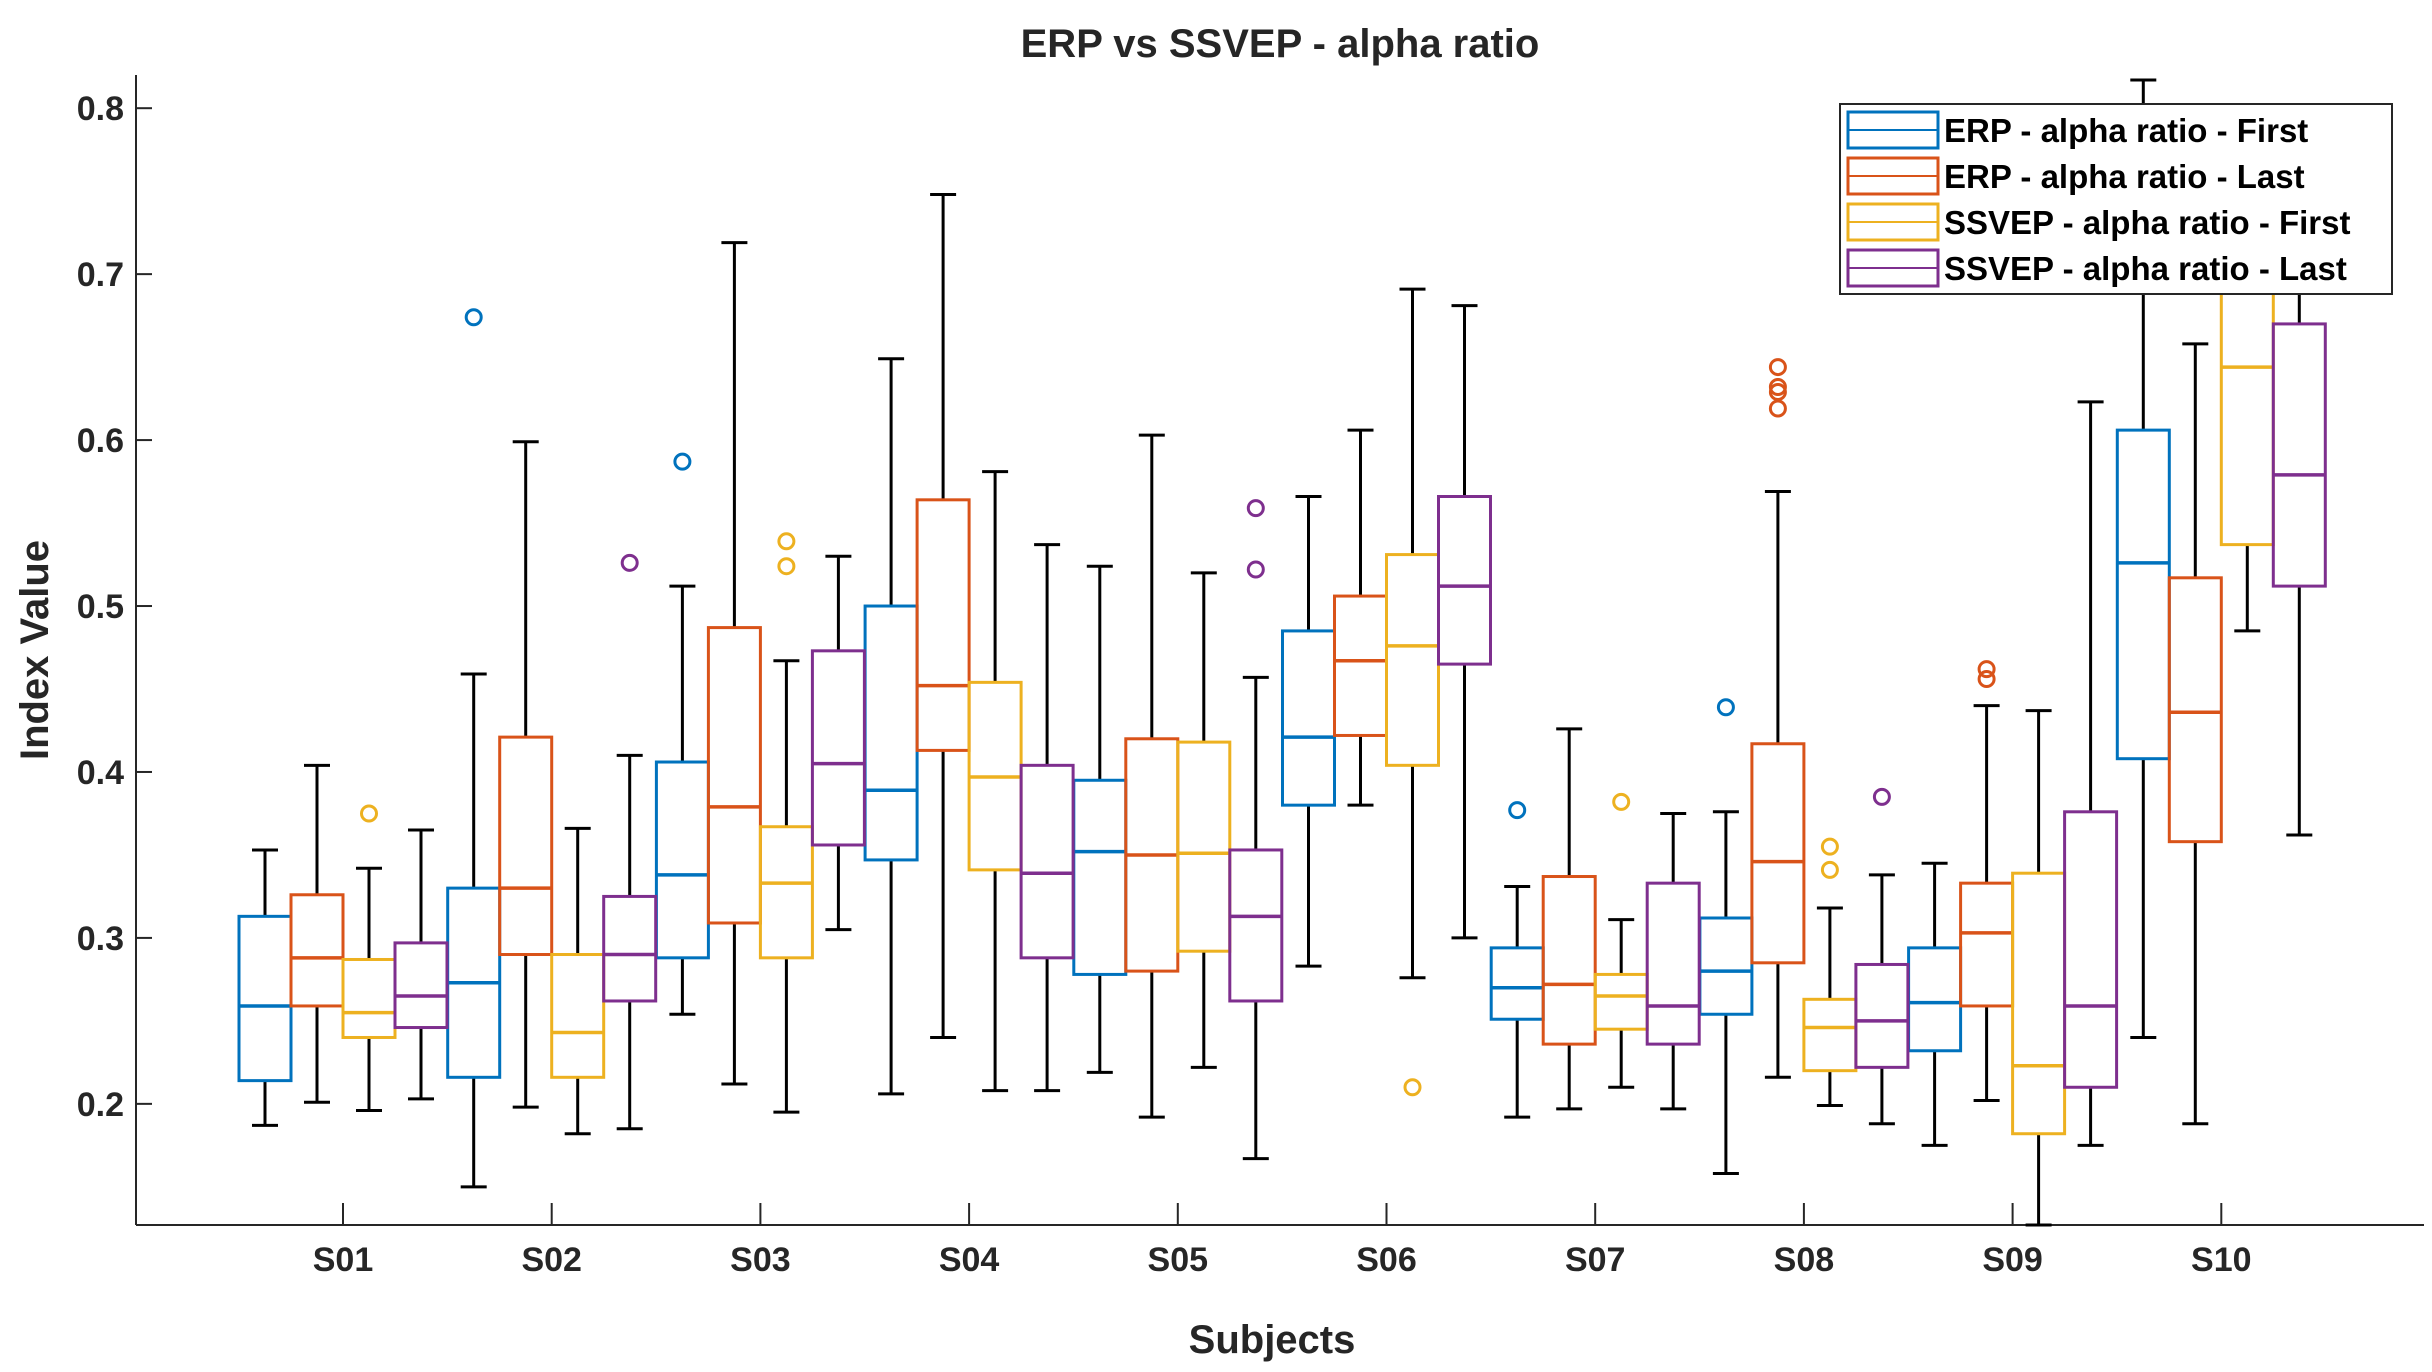 This screenshot has width=2432, height=1372. I want to click on legend-entry: ERP - alpha ratio - First, so click(2126, 130).